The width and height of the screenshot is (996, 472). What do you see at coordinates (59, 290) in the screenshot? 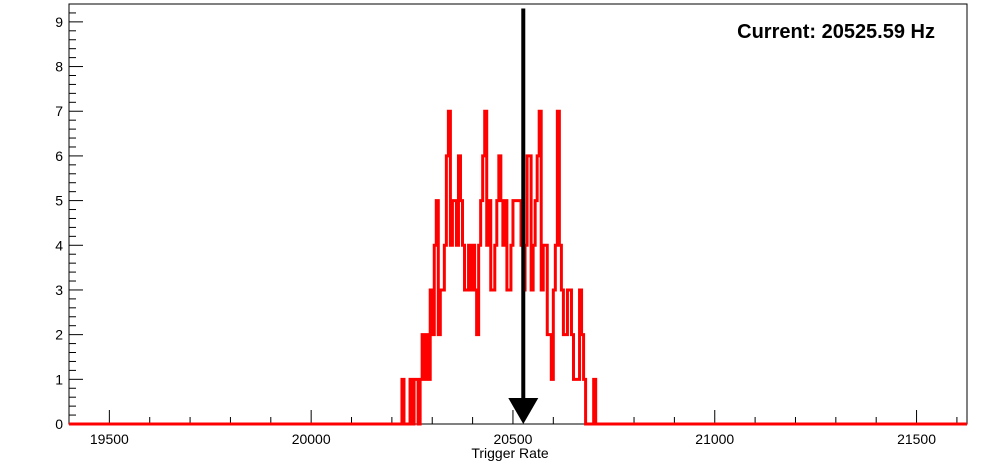
I see `y-tick-label: 3` at bounding box center [59, 290].